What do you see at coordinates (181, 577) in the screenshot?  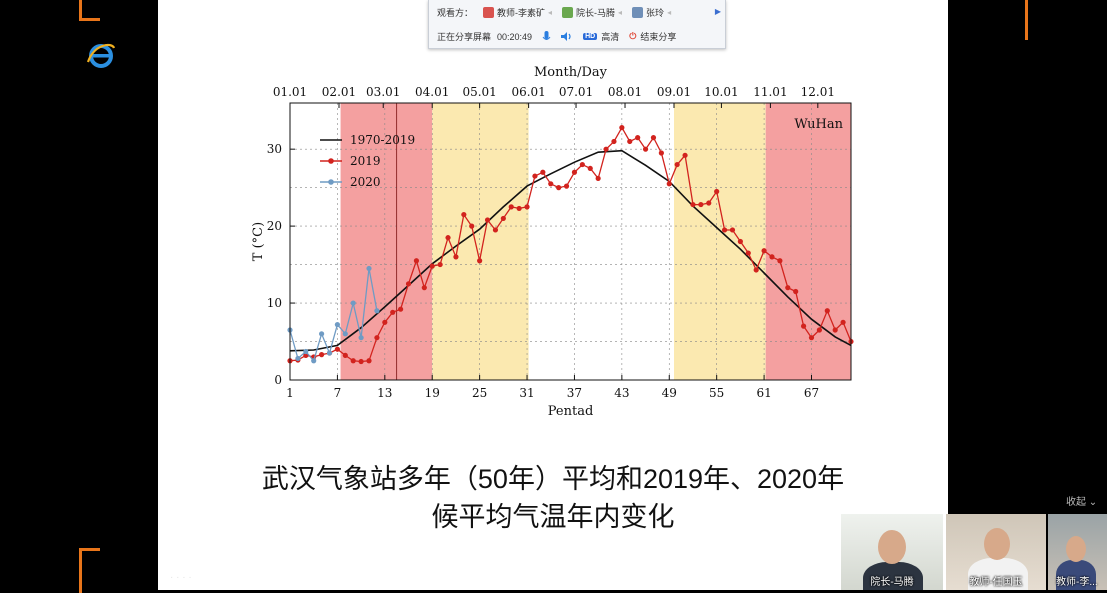 I see `slide-watermark: · · · ·` at bounding box center [181, 577].